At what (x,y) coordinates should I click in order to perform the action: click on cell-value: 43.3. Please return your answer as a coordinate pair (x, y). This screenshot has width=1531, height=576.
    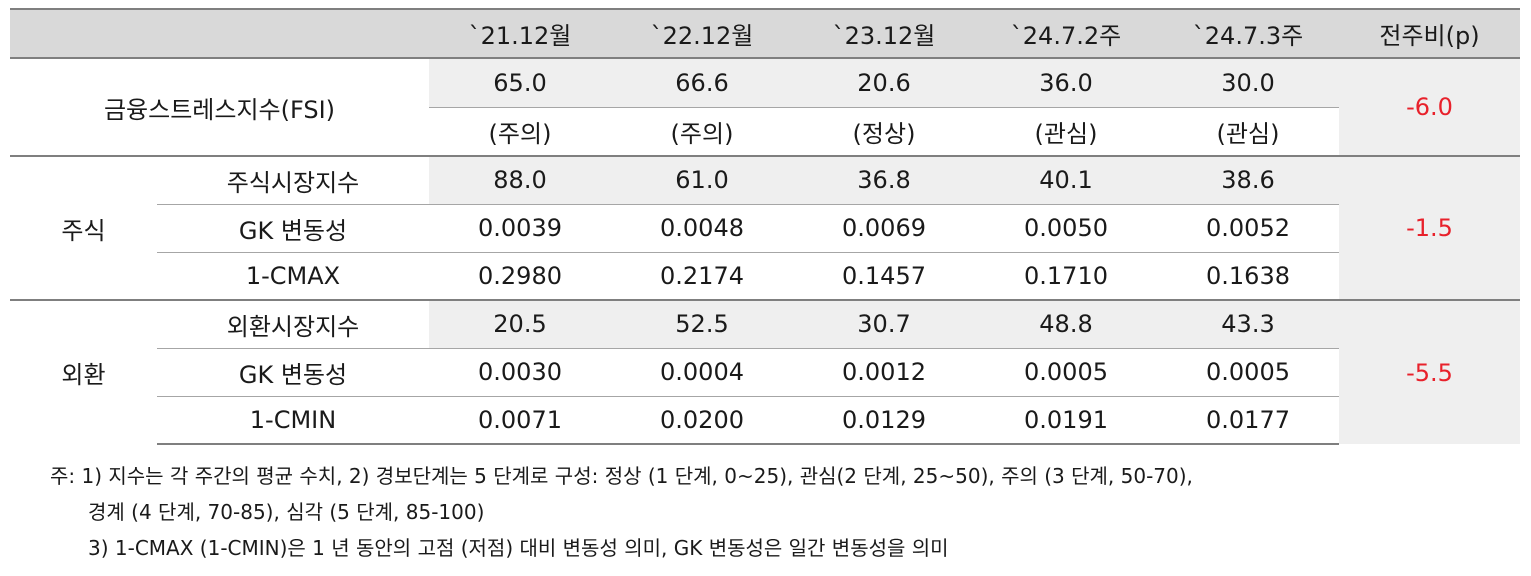
    Looking at the image, I should click on (1248, 323).